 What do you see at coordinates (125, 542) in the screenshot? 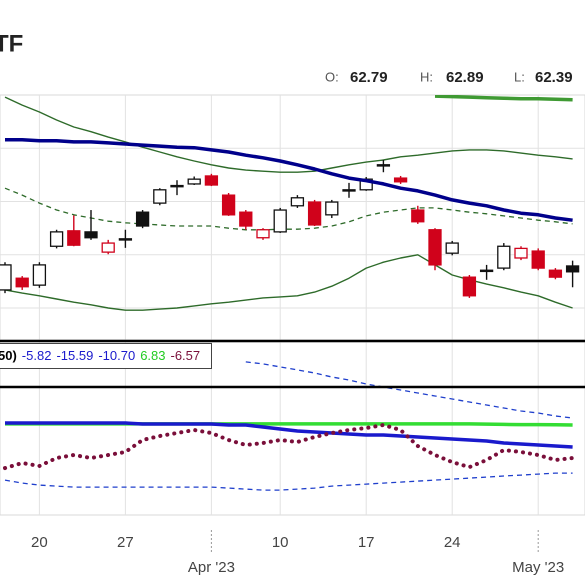
I see `x-tick-label: 27` at bounding box center [125, 542].